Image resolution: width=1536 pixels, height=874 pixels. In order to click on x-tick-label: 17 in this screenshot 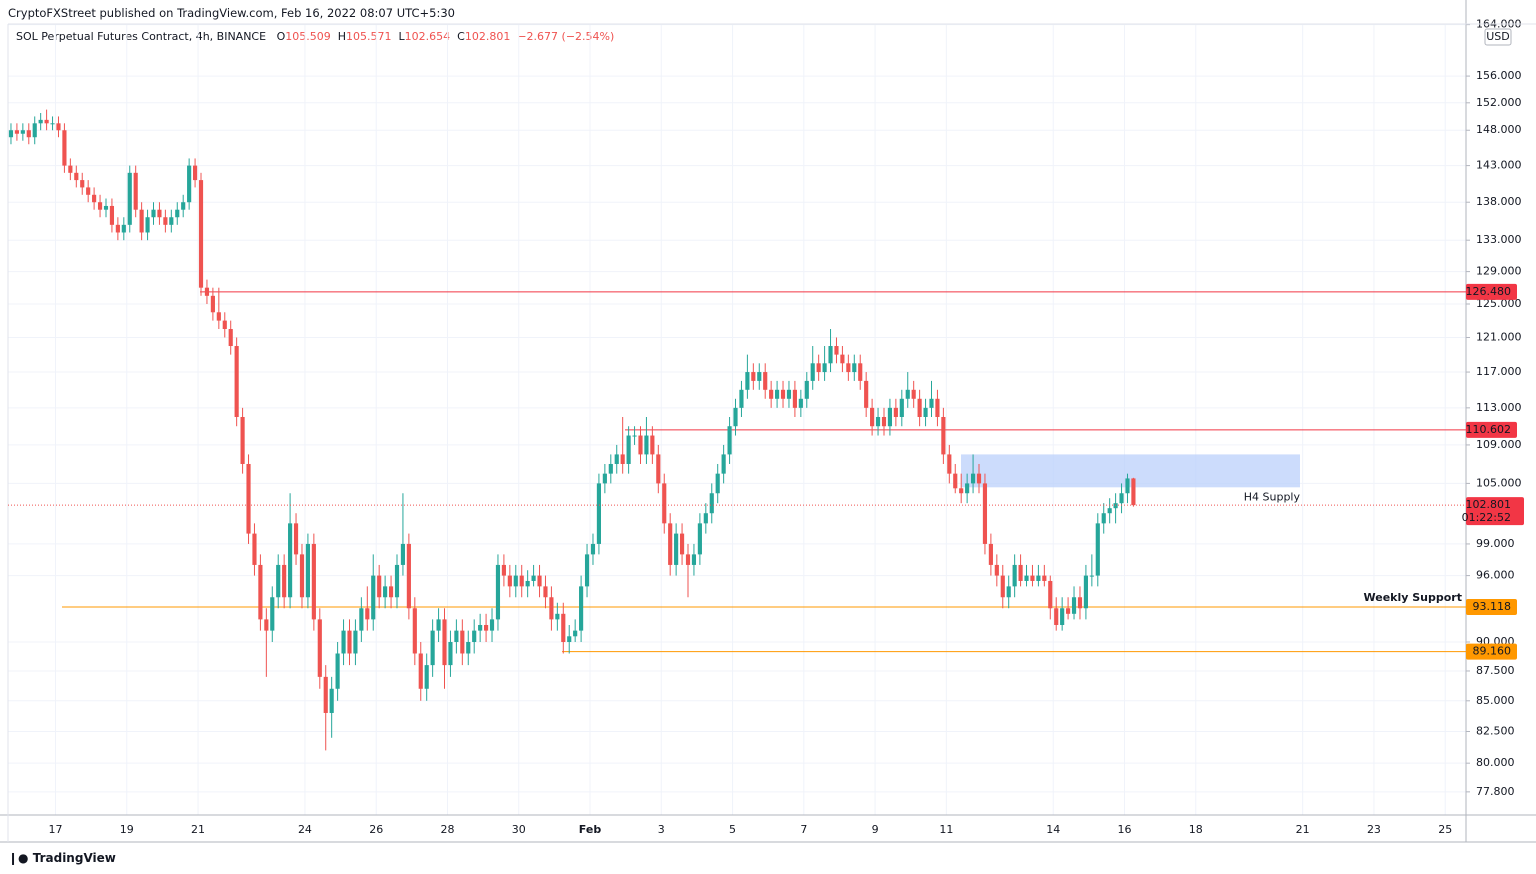, I will do `click(56, 829)`.